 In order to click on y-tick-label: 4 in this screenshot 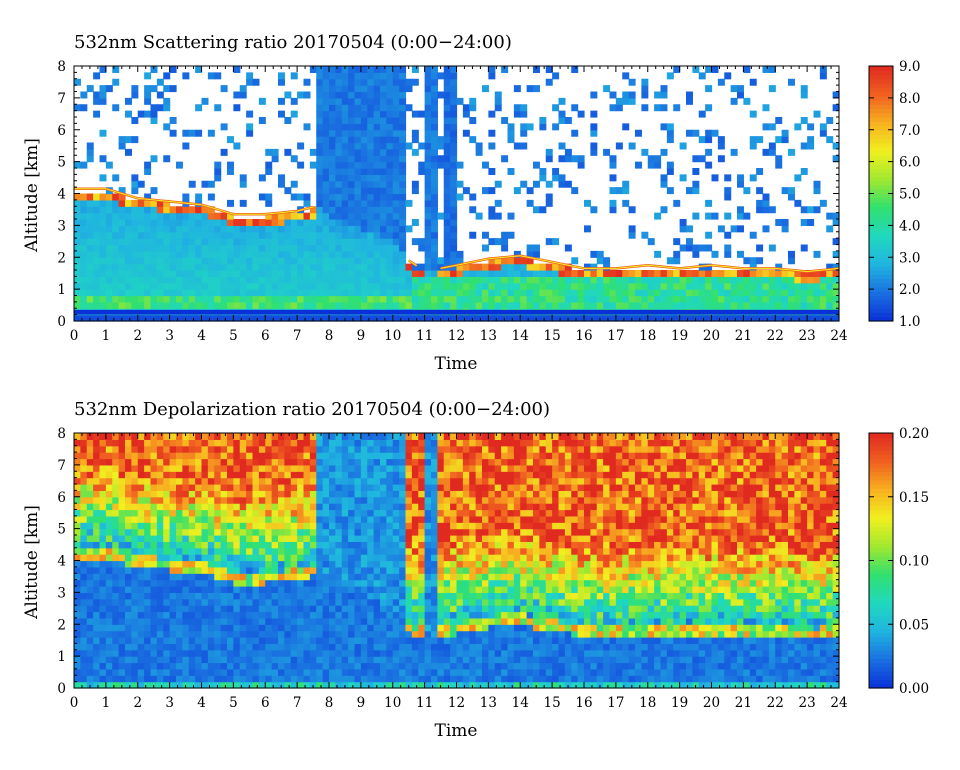, I will do `click(61, 195)`.